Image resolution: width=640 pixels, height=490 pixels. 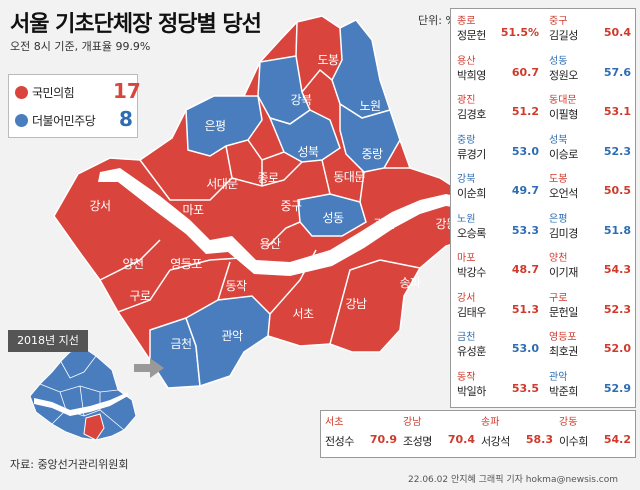 I want to click on result-cell: 중구 김길성 50.4, so click(x=589, y=28).